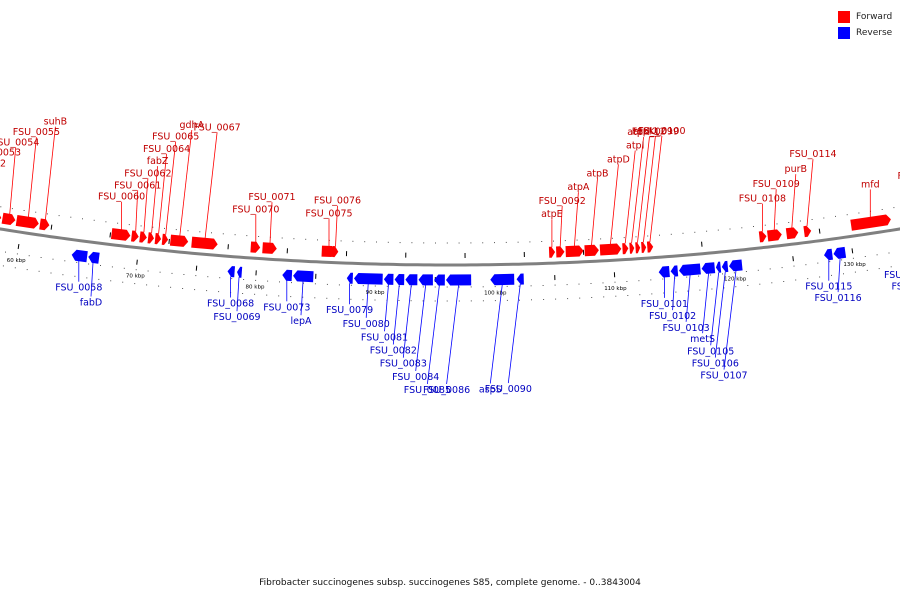  What do you see at coordinates (151, 238) in the screenshot?
I see `gene-arrow-fabz` at bounding box center [151, 238].